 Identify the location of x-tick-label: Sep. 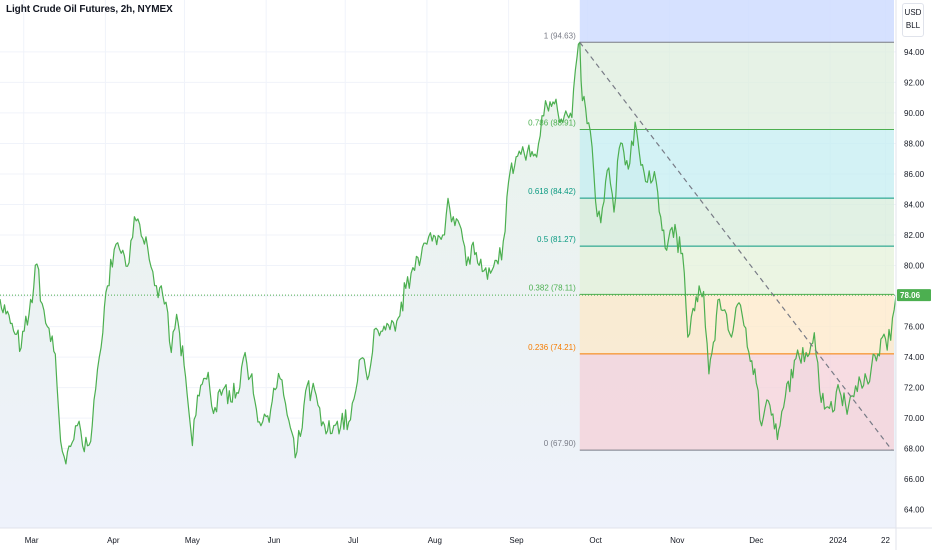
(516, 540).